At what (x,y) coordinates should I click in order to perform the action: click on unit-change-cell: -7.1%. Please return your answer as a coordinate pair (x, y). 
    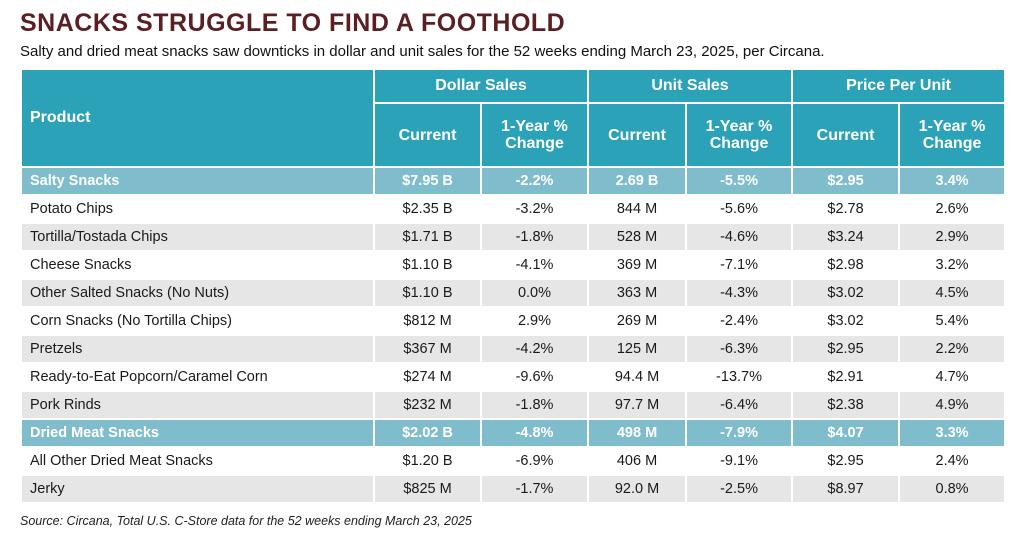
    Looking at the image, I should click on (739, 265).